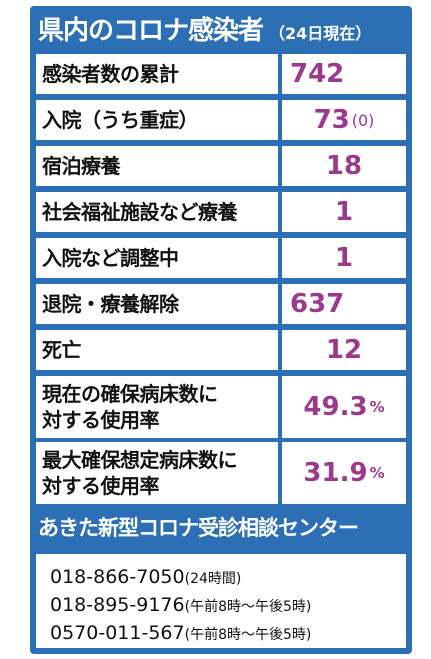  Describe the element at coordinates (344, 473) in the screenshot. I see `stat-value: 31.9%` at that location.